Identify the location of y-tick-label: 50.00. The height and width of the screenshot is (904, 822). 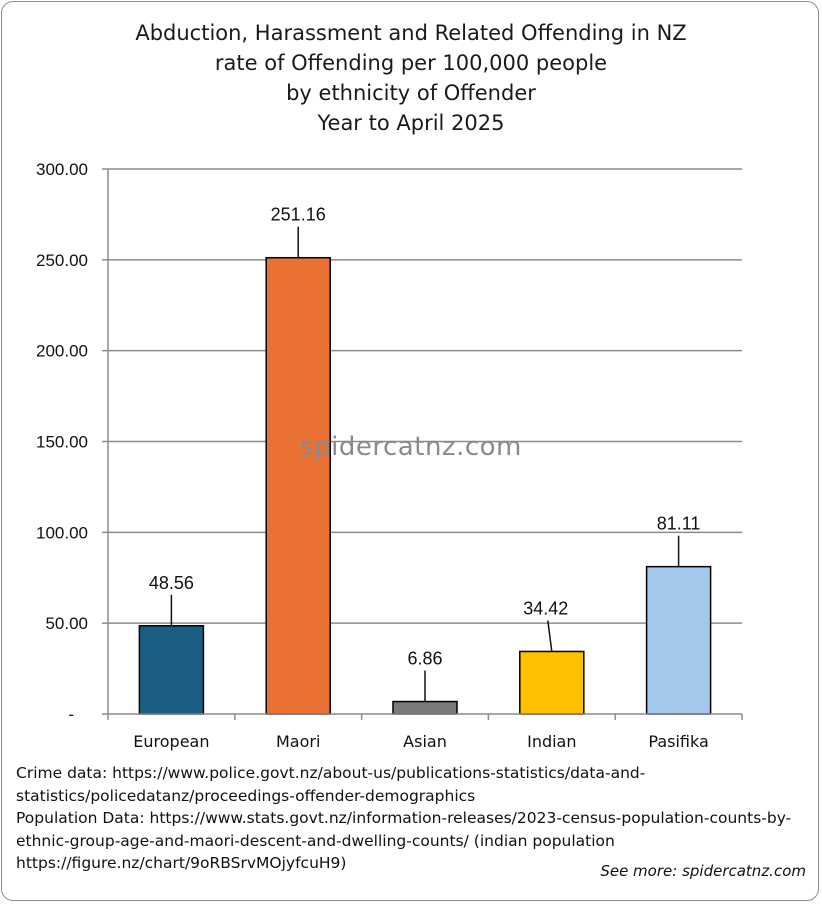
(66, 623).